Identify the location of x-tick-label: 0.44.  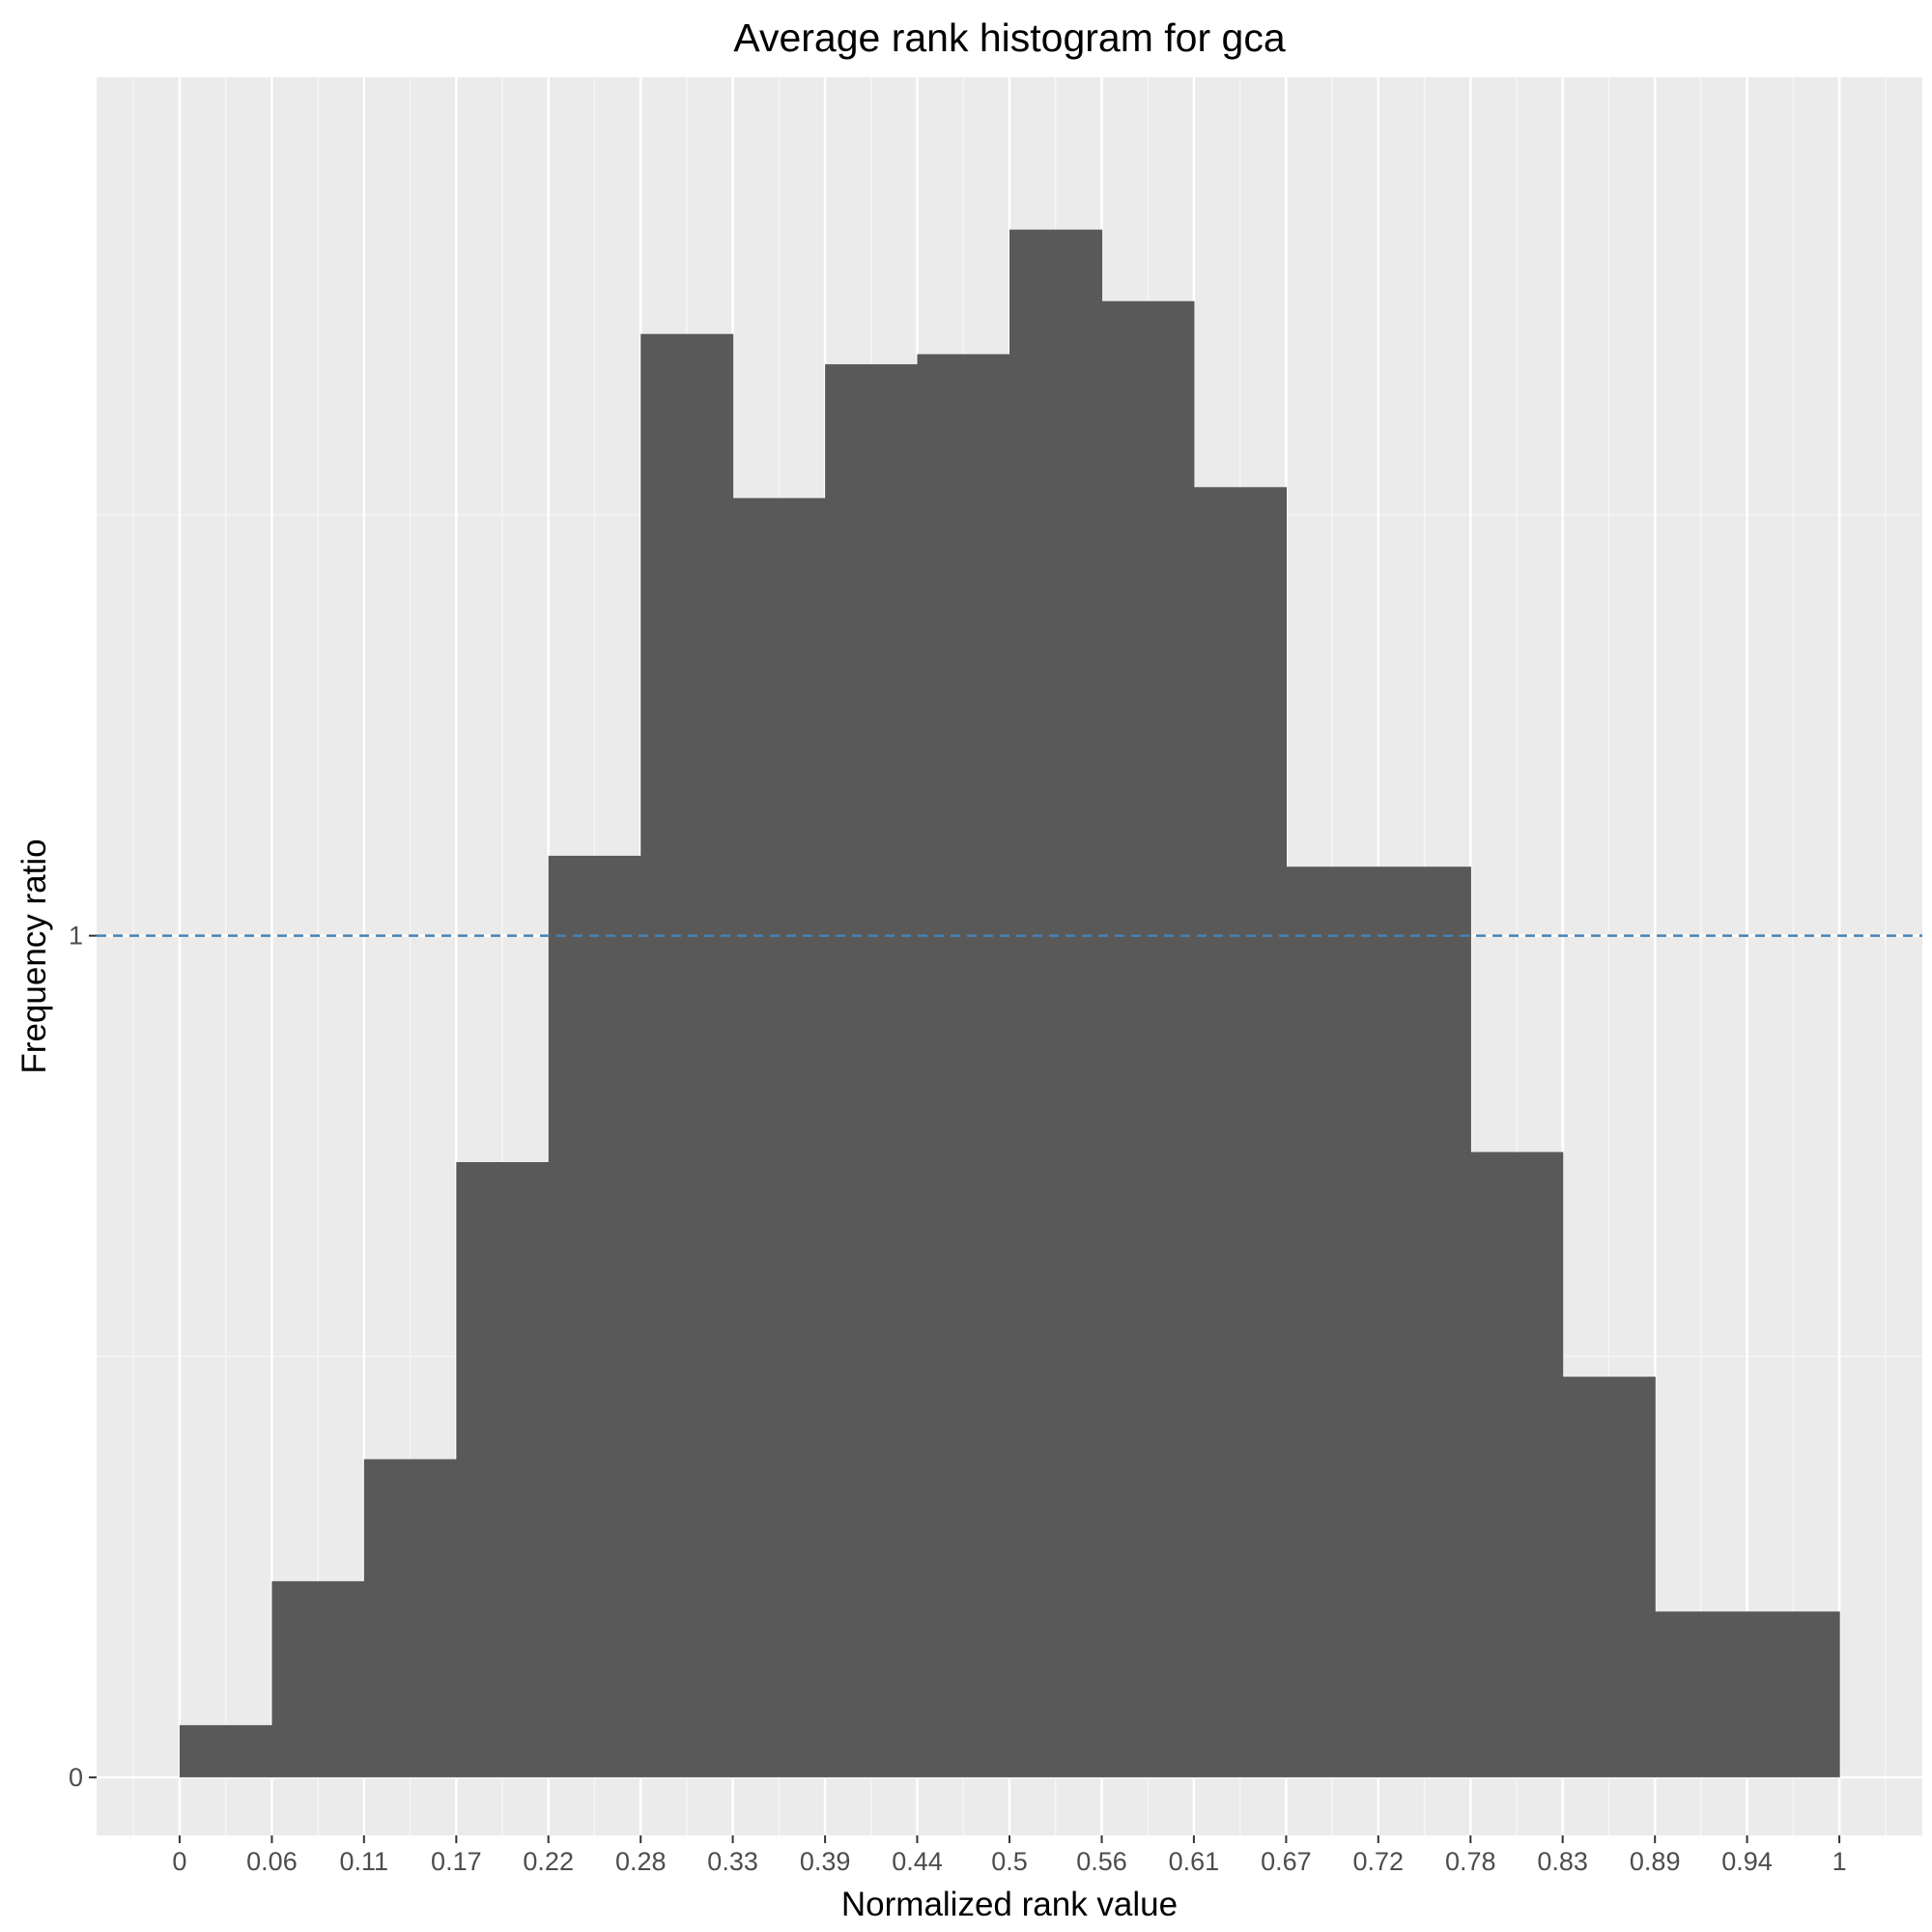
(917, 1861).